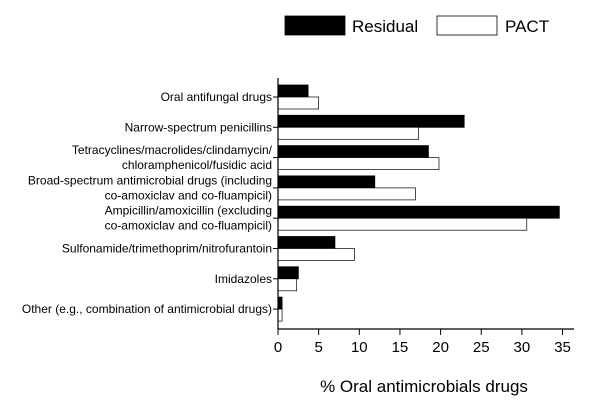  I want to click on legend: Residual PACT, so click(416, 25).